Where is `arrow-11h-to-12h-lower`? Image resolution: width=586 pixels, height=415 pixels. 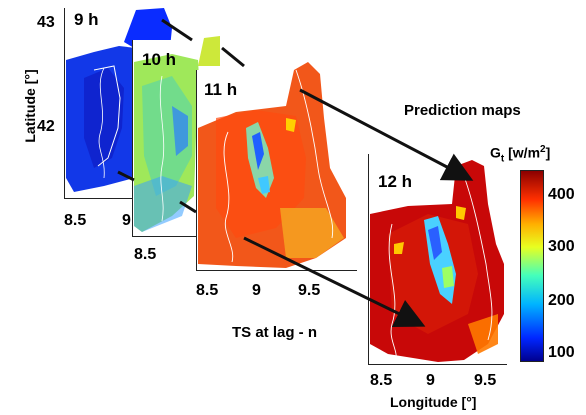
arrow-11h-to-12h-lower is located at coordinates (334, 281).